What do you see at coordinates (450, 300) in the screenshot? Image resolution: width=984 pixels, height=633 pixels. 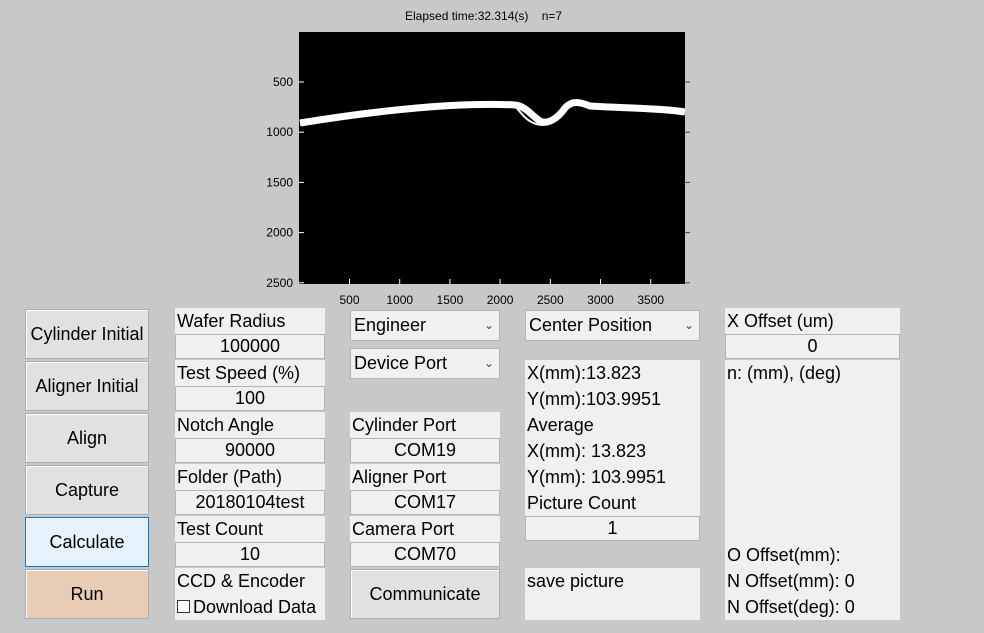 I see `x-tick-label: 1500` at bounding box center [450, 300].